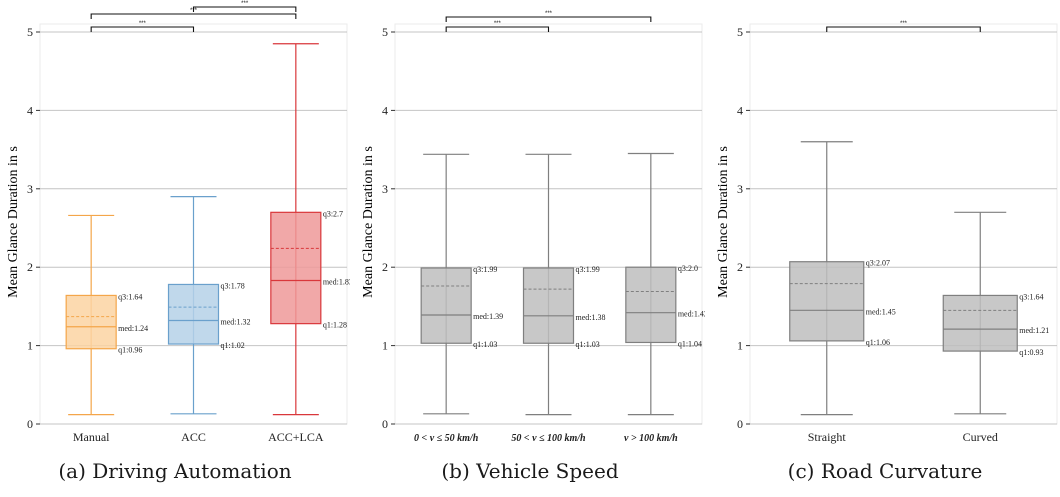 The image size is (1060, 497). Describe the element at coordinates (175, 471) in the screenshot. I see `chart-caption: (a) Driving Automation` at that location.